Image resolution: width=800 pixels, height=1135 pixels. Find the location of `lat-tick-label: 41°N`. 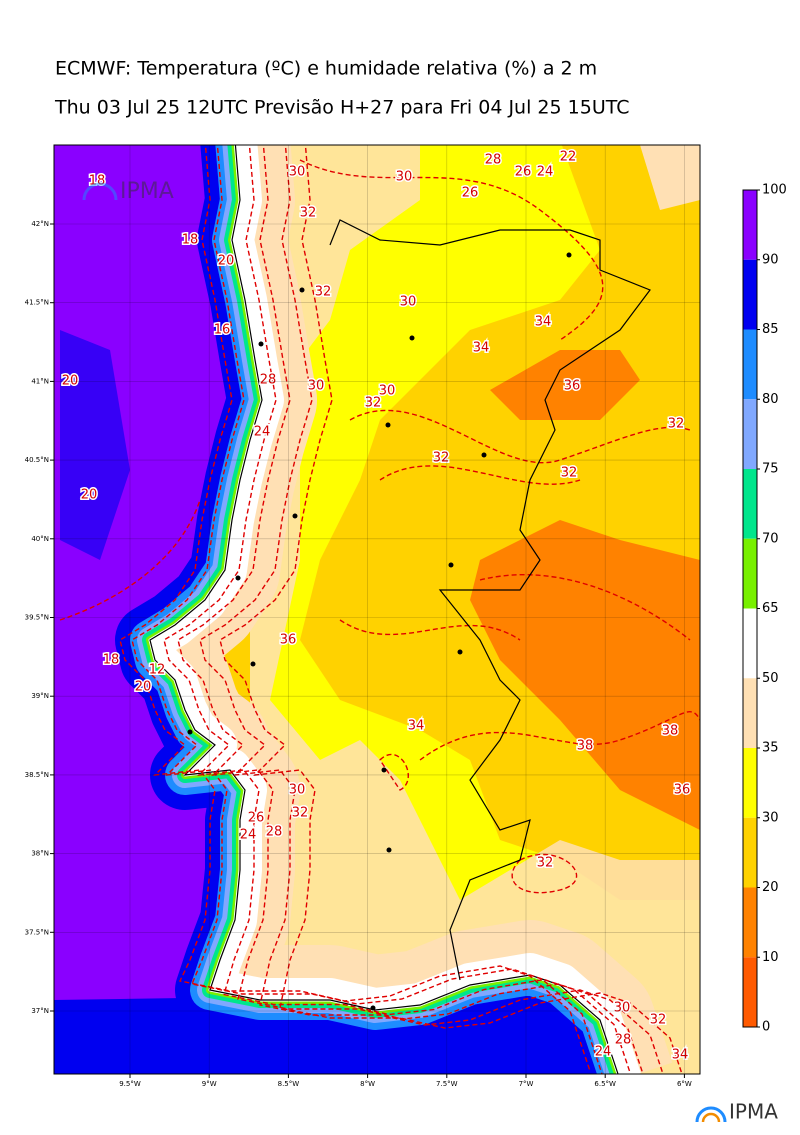

lat-tick-label: 41°N is located at coordinates (40, 381).